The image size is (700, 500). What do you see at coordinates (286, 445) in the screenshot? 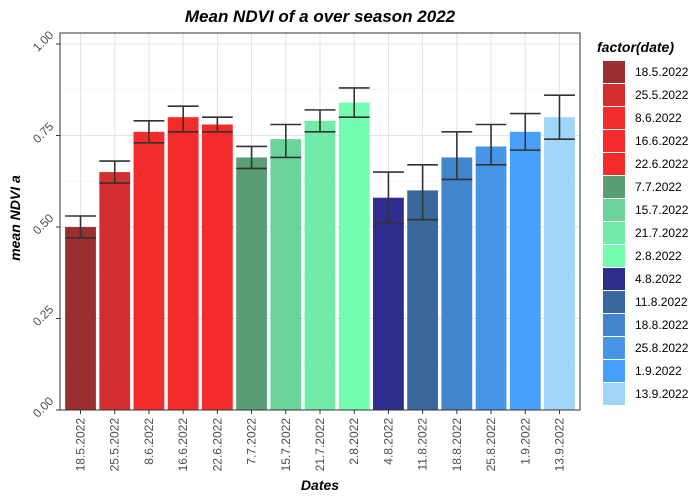
I see `x-tick-label: 15.7.2022` at bounding box center [286, 445].